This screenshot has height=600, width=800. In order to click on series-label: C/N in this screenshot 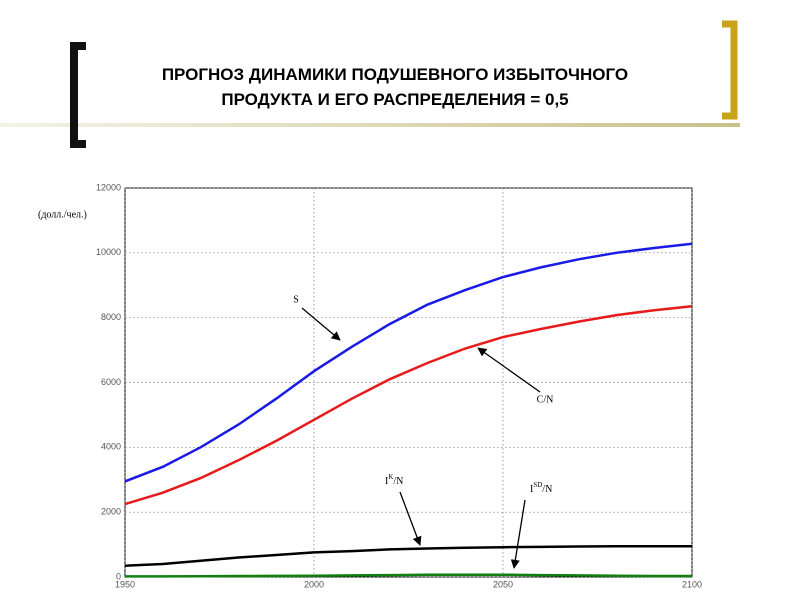, I will do `click(545, 399)`.